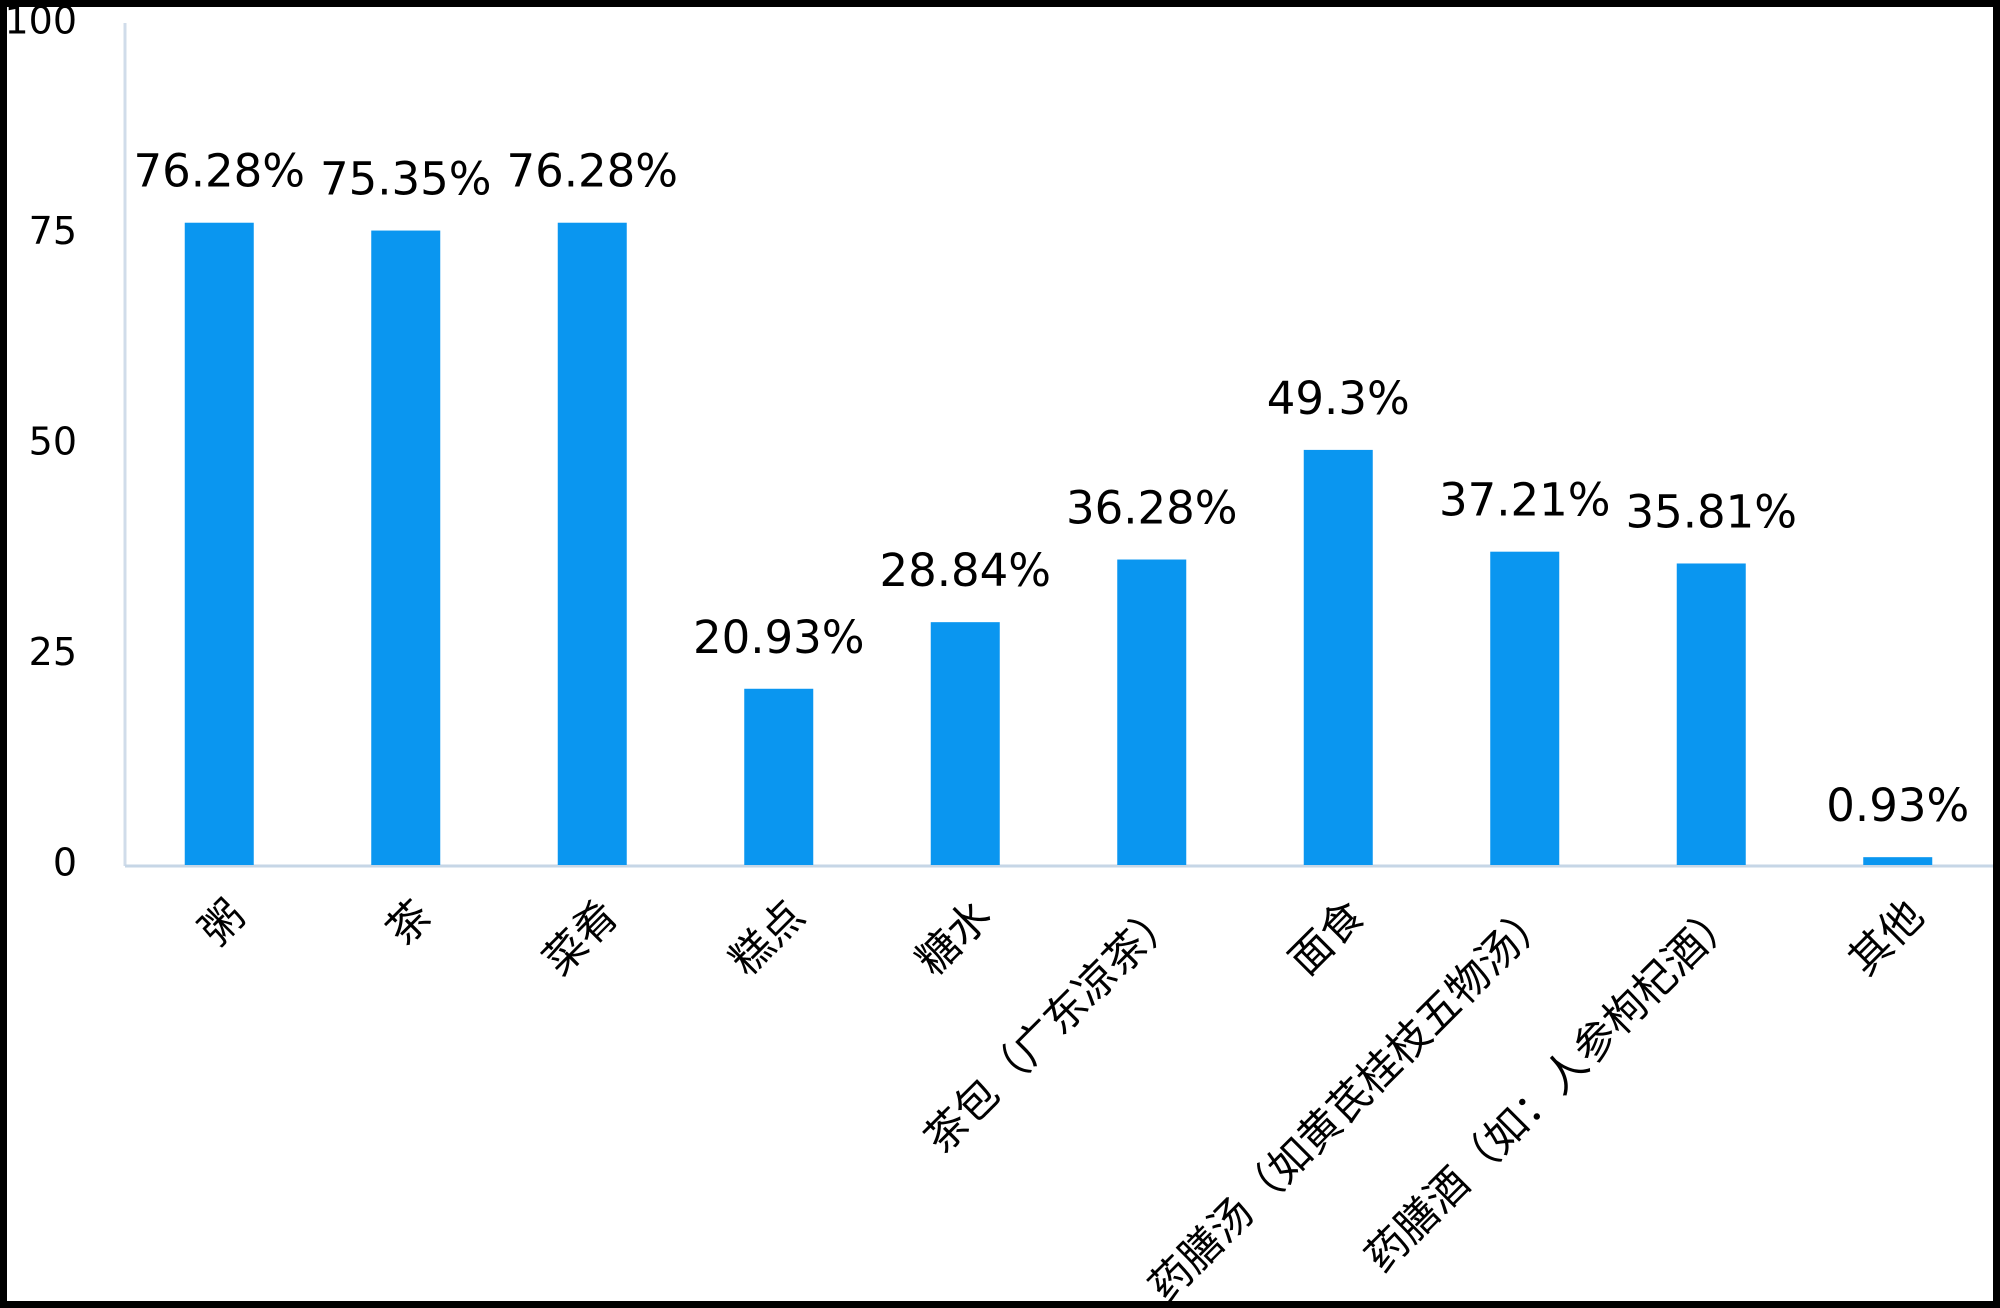  What do you see at coordinates (779, 637) in the screenshot?
I see `value-label: 20.93%` at bounding box center [779, 637].